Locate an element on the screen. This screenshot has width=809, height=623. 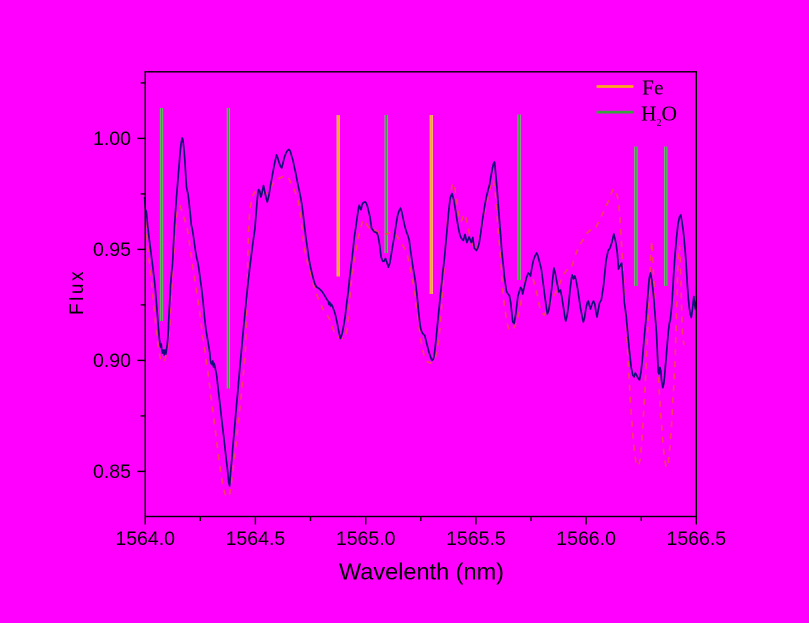
svg-text: 1565.0 is located at coordinates (366, 539).